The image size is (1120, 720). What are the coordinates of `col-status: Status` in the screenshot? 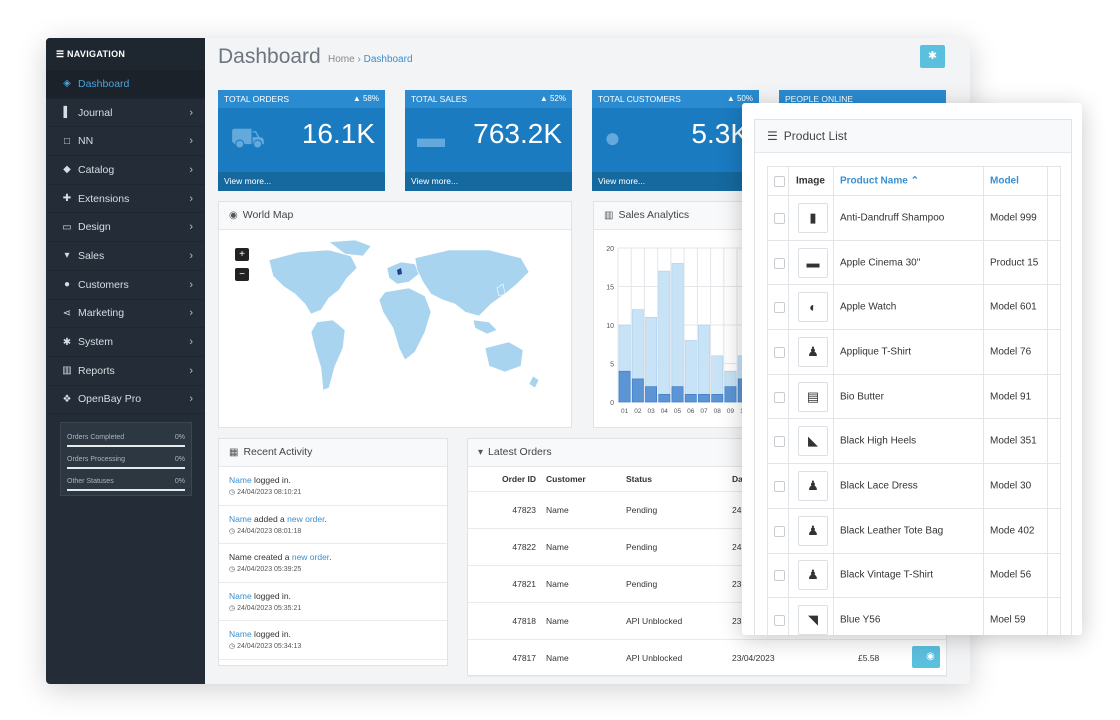 It's located at (639, 479).